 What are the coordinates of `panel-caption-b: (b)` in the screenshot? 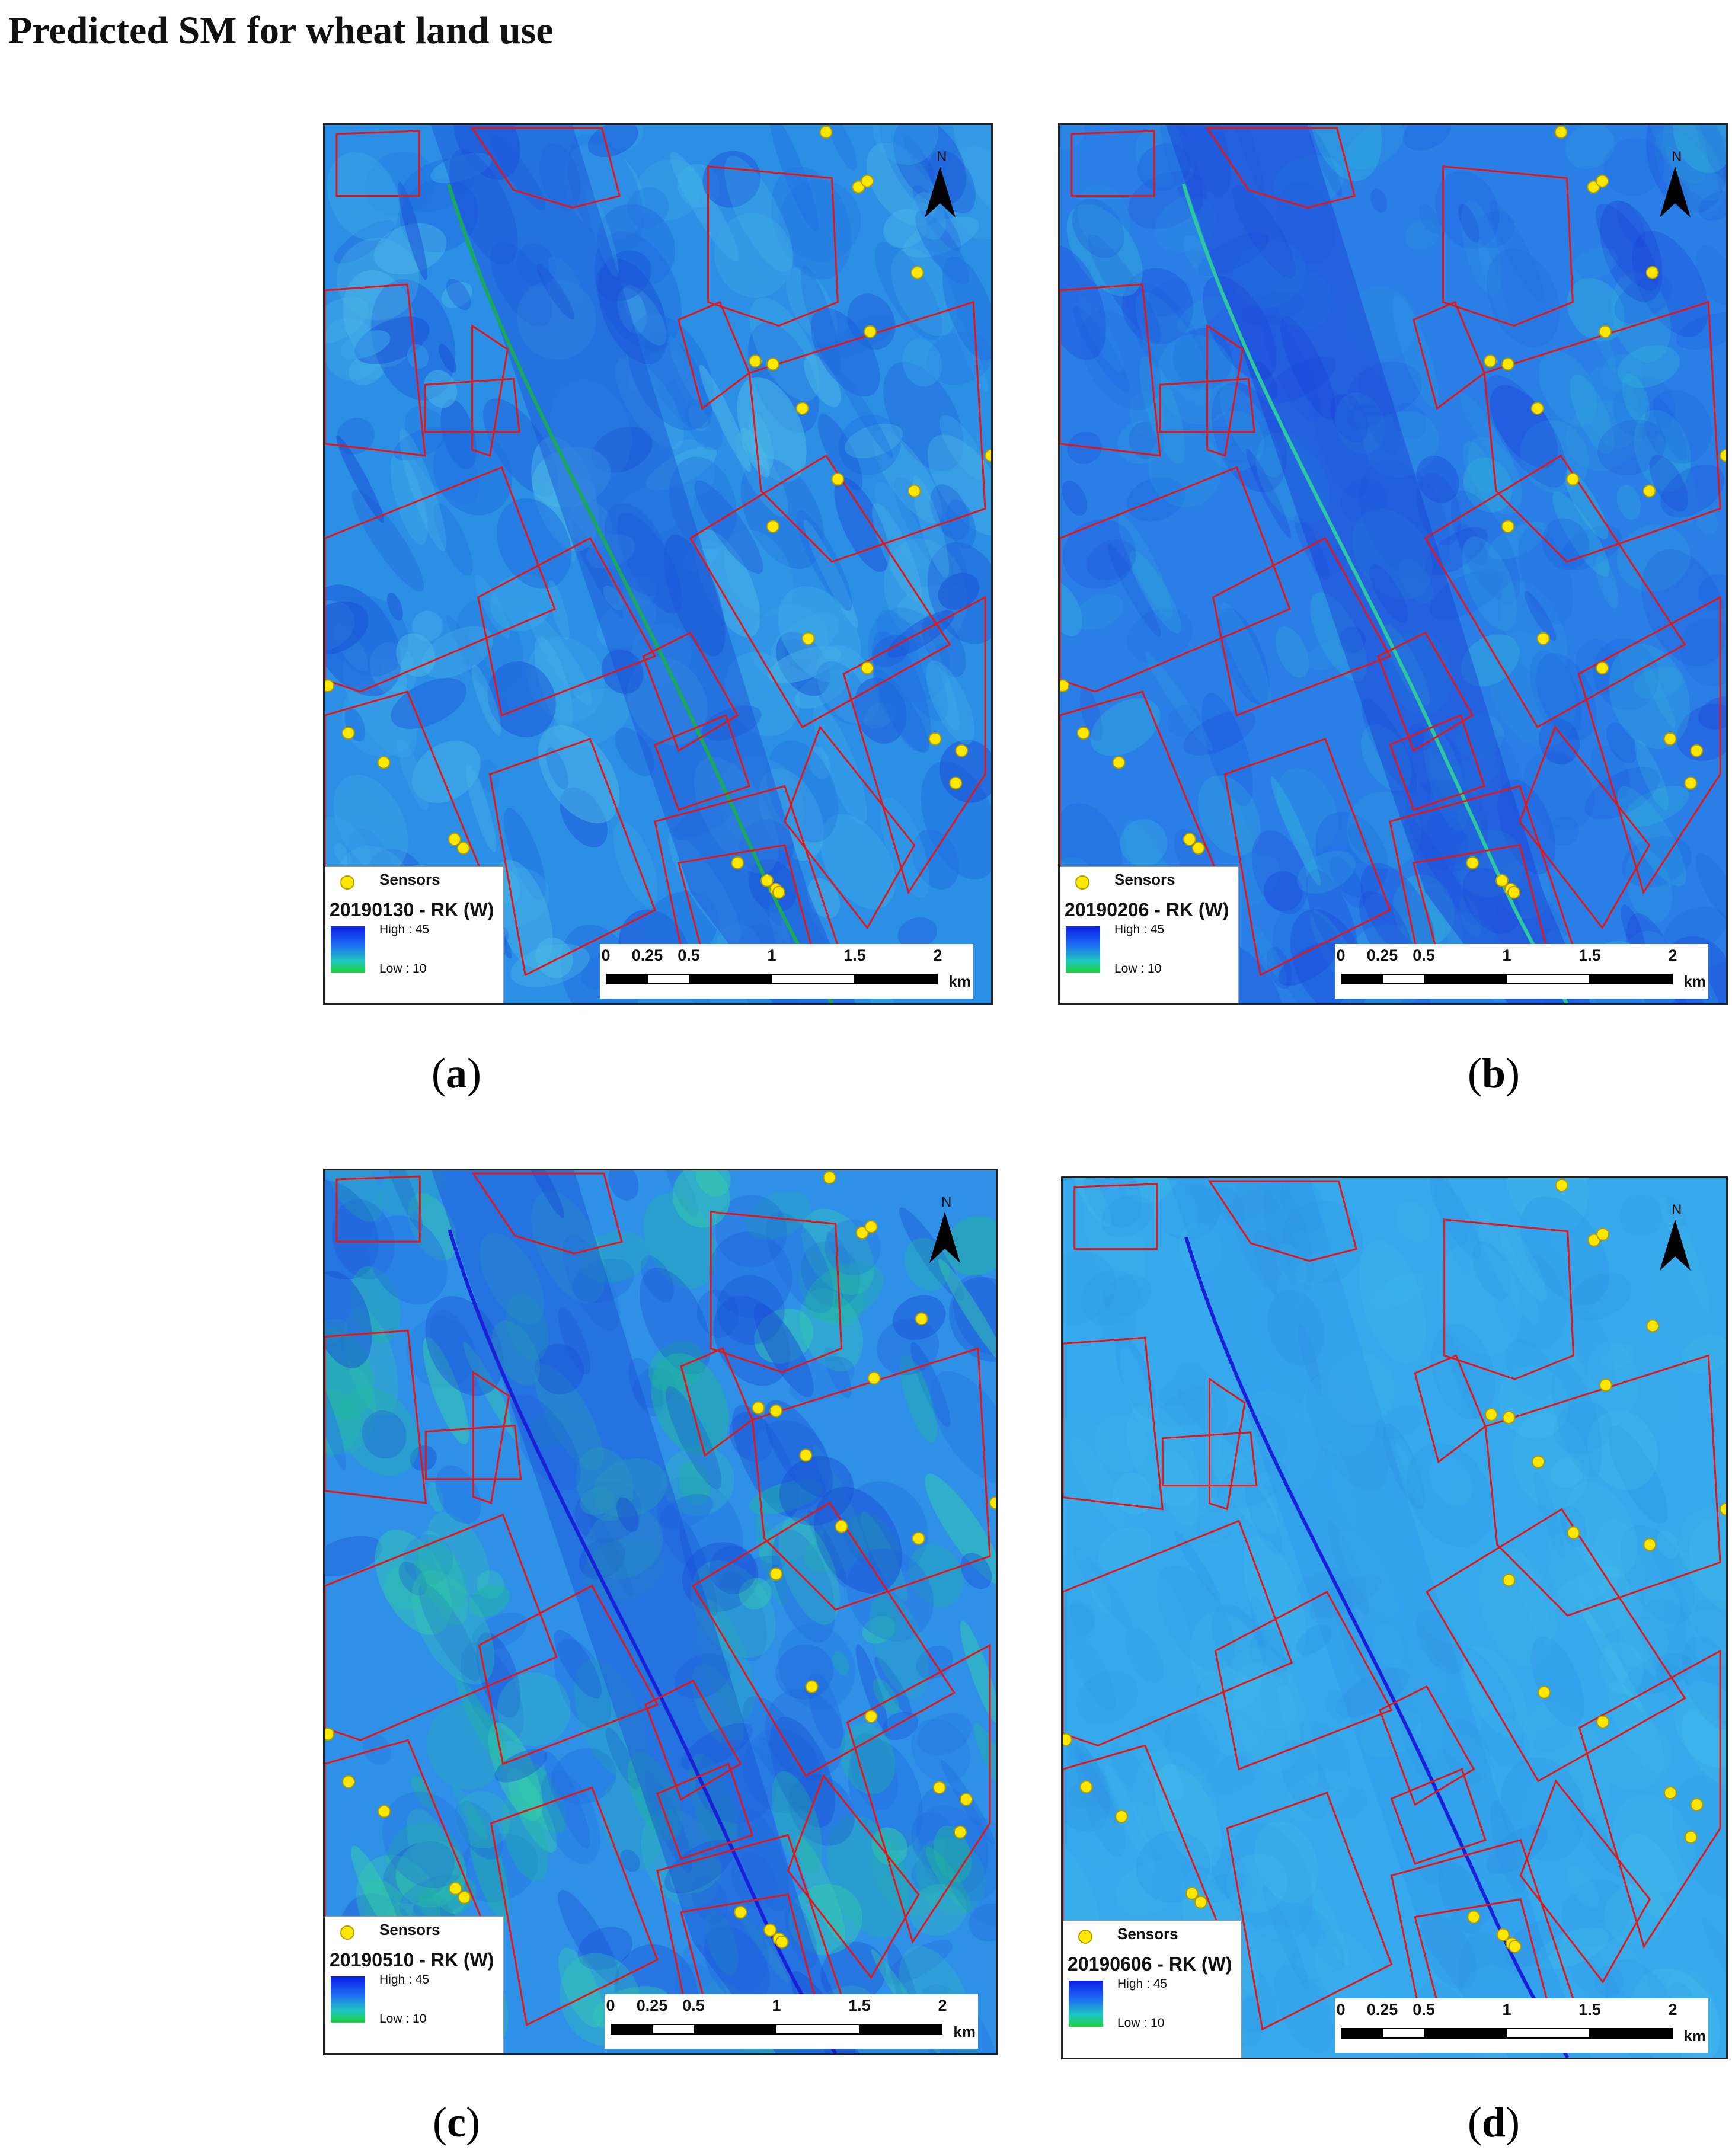 It's located at (1493, 1074).